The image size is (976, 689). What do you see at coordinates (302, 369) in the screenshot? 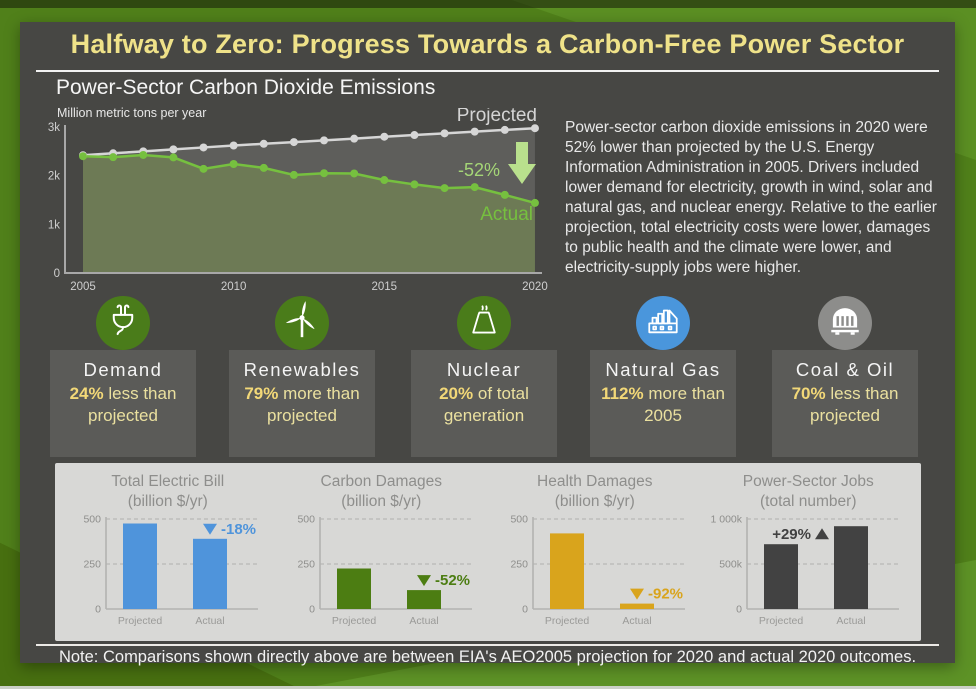
I see `stat-label: Renewables` at bounding box center [302, 369].